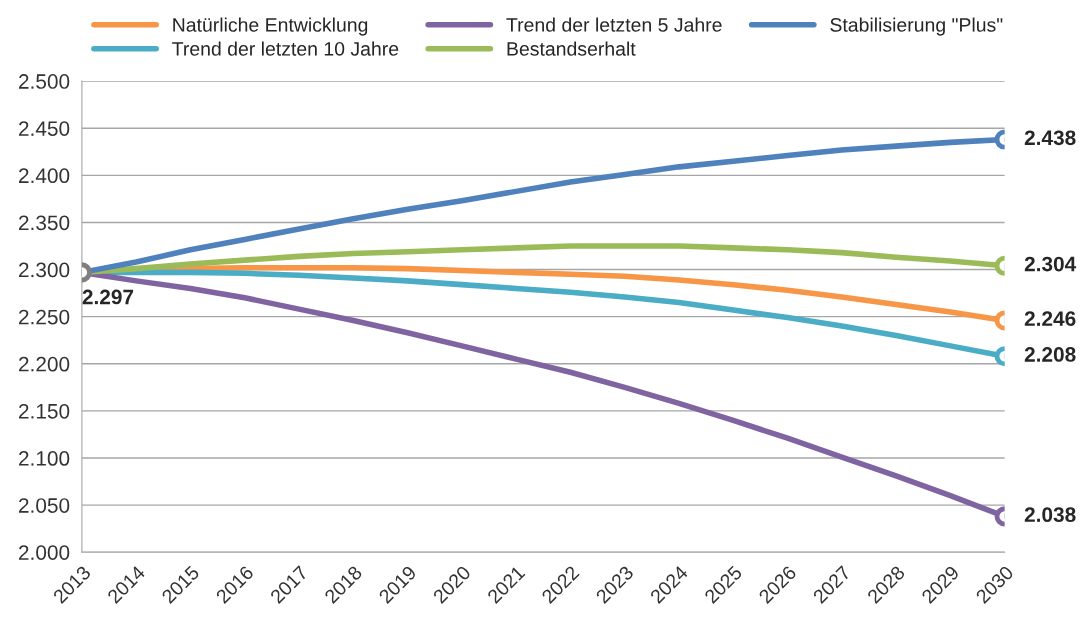 This screenshot has width=1092, height=624. I want to click on y-tick-label: 2.400, so click(44, 176).